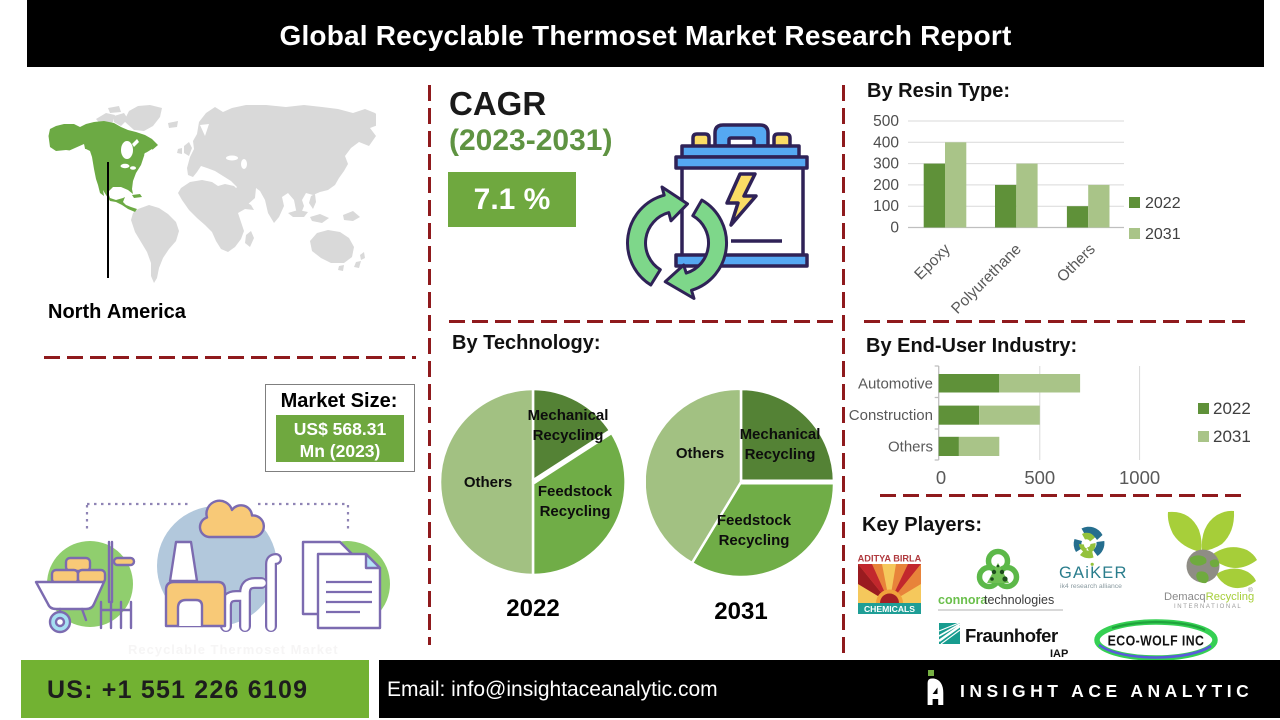 The height and width of the screenshot is (720, 1280). What do you see at coordinates (1059, 654) in the screenshot?
I see `svg-text: IAP` at bounding box center [1059, 654].